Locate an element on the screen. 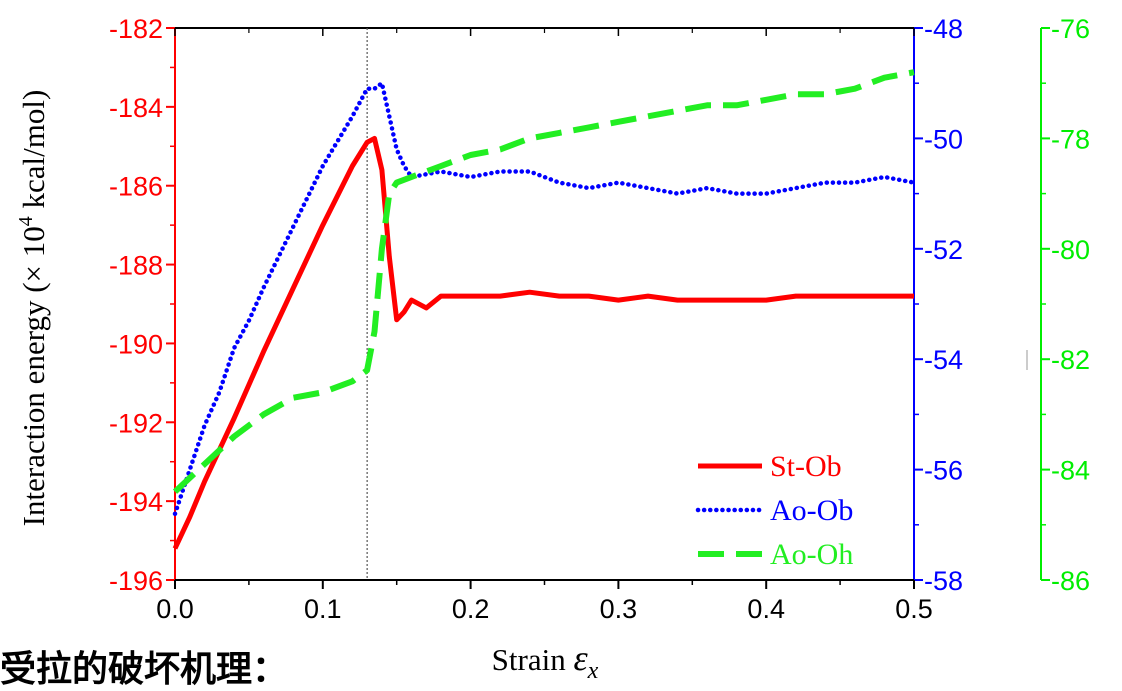 The width and height of the screenshot is (1122, 691). x-tick-label: 0.5 is located at coordinates (914, 609).